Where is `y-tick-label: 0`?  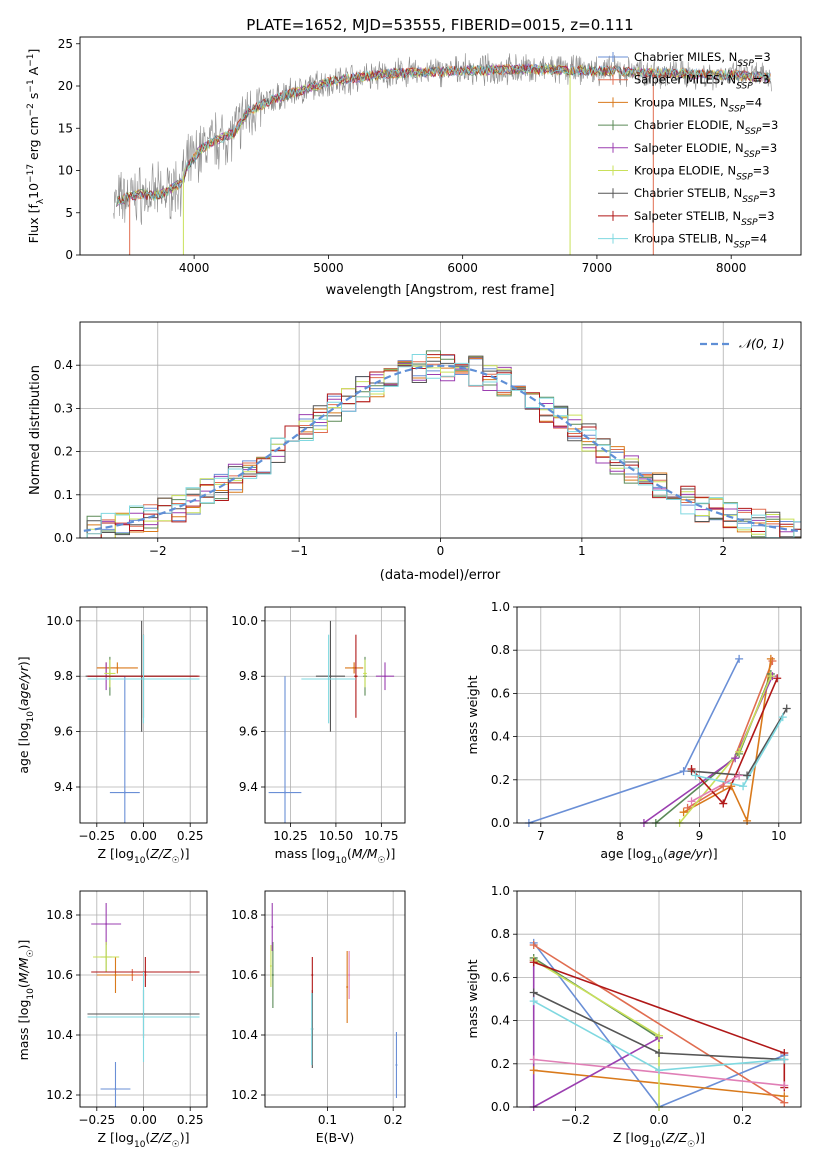
y-tick-label: 0 is located at coordinates (69, 255).